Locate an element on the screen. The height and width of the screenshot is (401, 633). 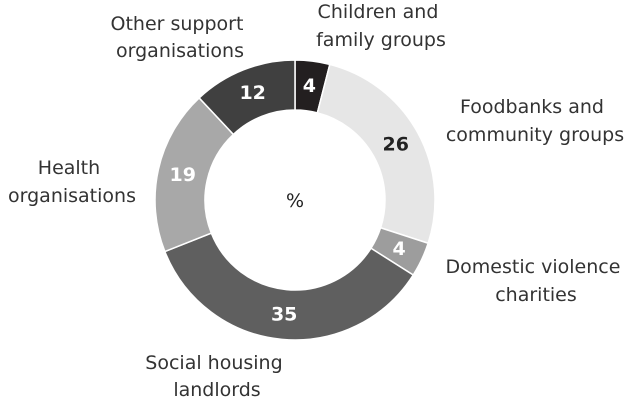
category-label-foodbanks: Foodbanks and community groups is located at coordinates (535, 121).